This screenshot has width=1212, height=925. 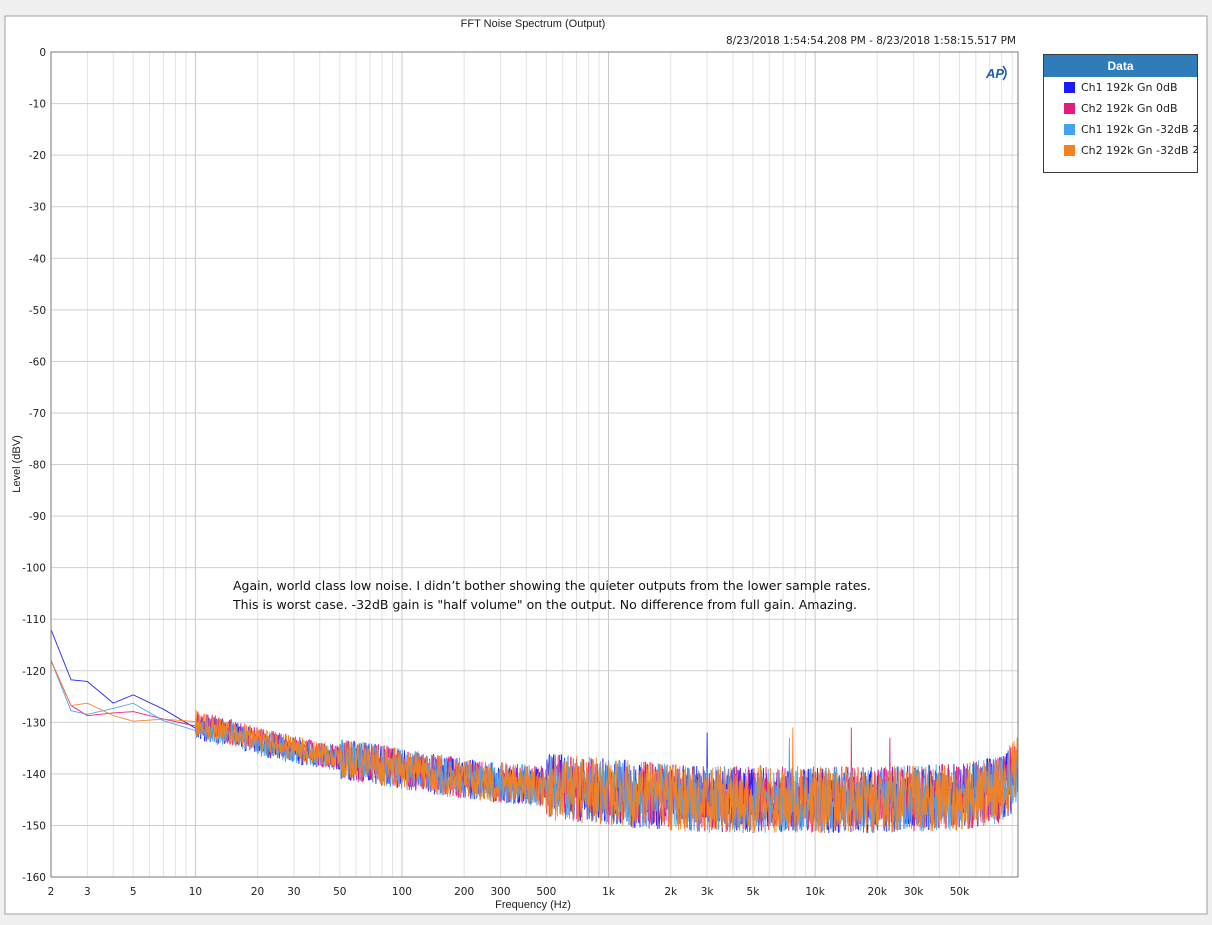 What do you see at coordinates (708, 892) in the screenshot?
I see `x-tick-label: 3k` at bounding box center [708, 892].